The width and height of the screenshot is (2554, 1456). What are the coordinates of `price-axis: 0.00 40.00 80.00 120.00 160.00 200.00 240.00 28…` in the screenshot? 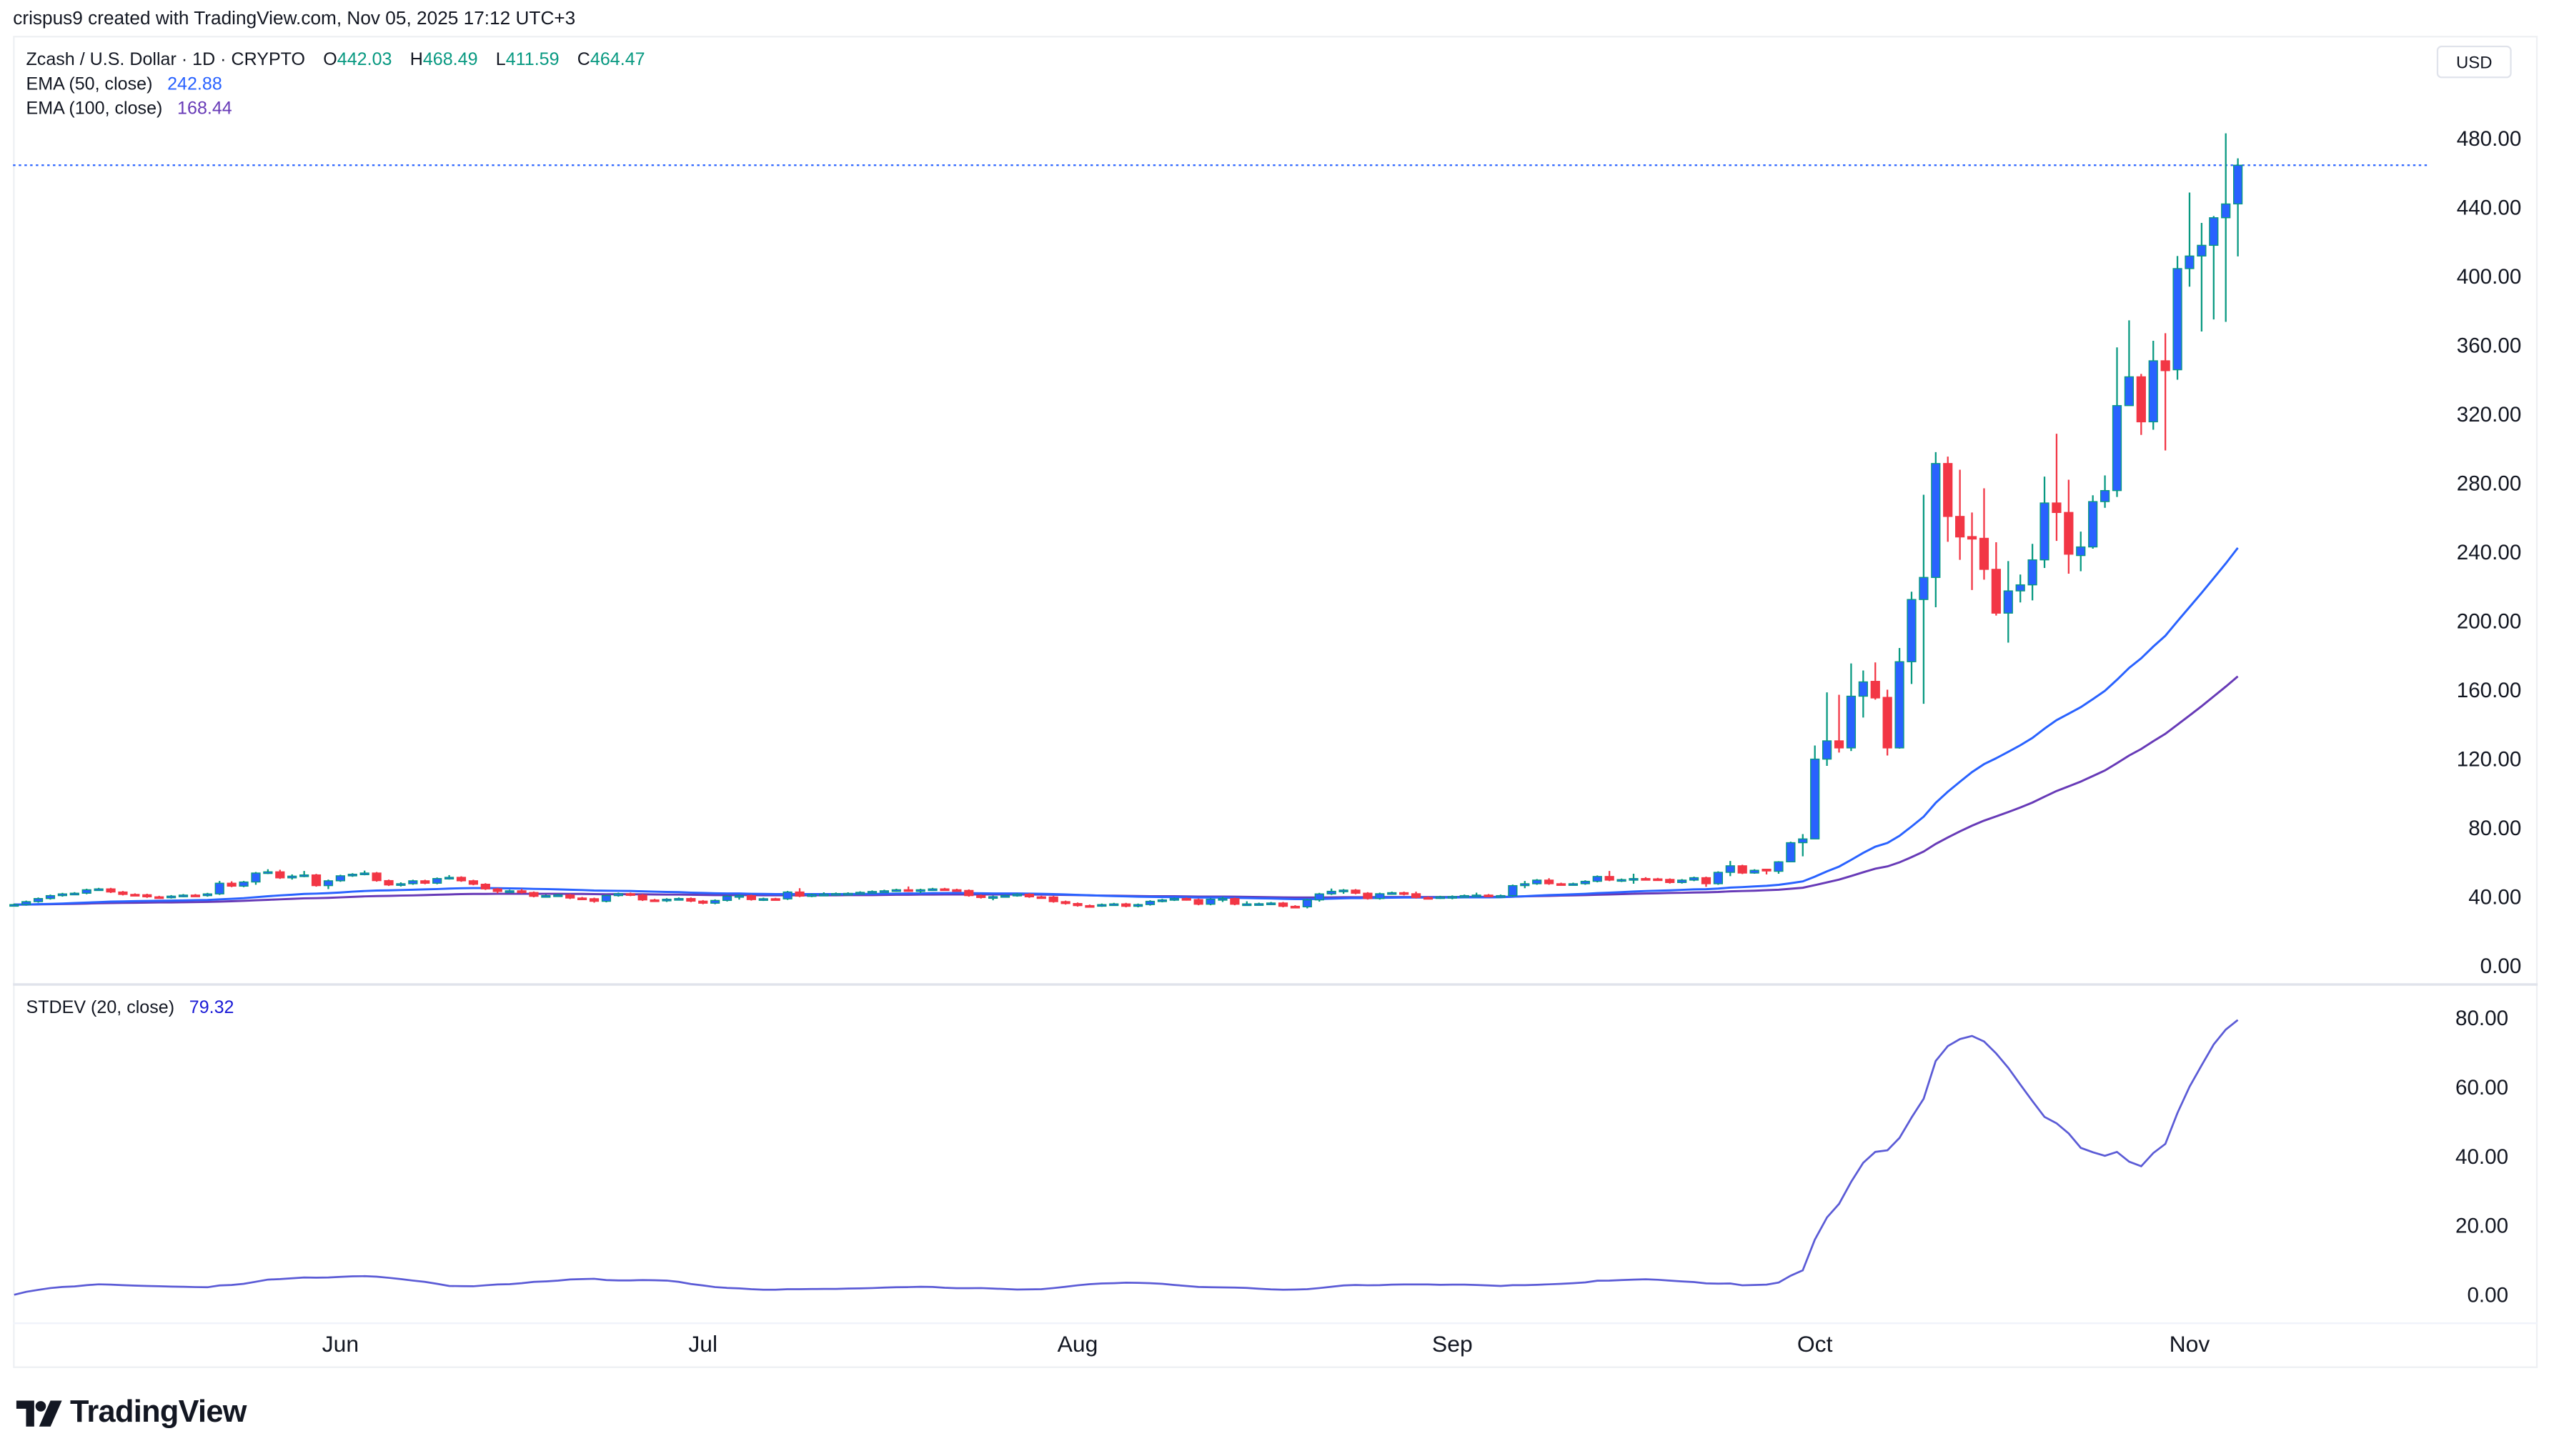 It's located at (2489, 552).